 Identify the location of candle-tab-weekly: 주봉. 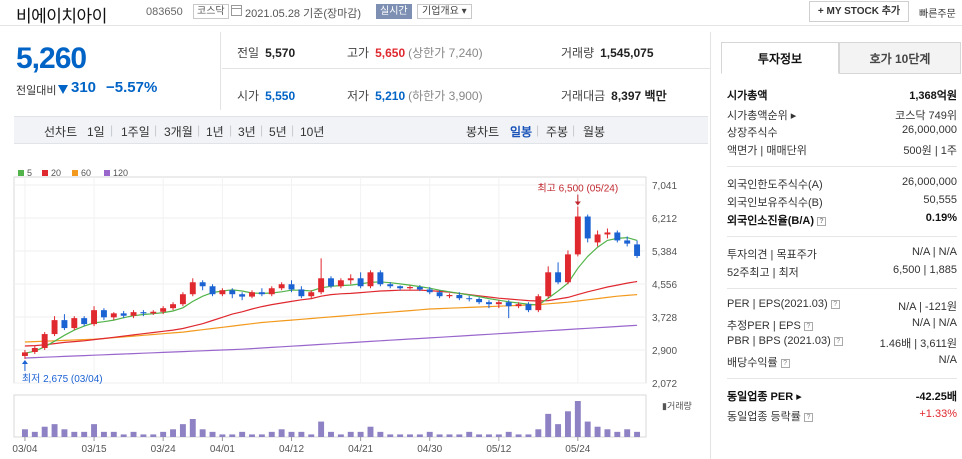
(557, 132).